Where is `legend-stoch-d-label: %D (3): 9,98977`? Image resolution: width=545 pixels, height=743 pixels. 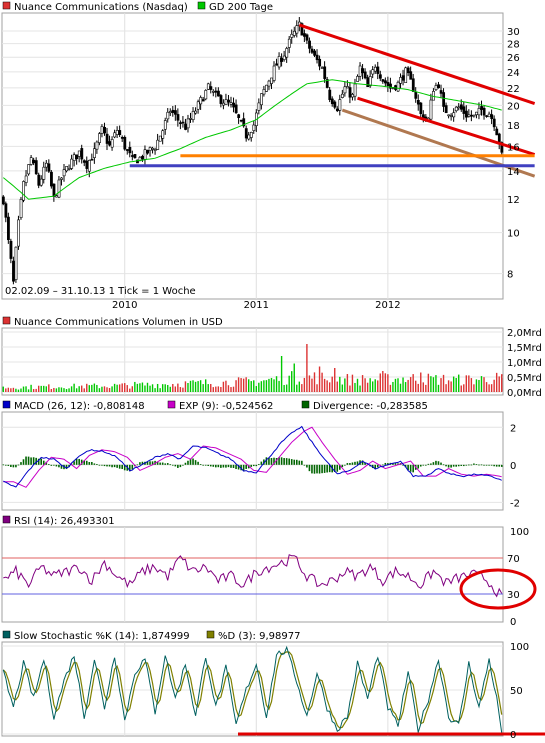 legend-stoch-d-label: %D (3): 9,98977 is located at coordinates (259, 636).